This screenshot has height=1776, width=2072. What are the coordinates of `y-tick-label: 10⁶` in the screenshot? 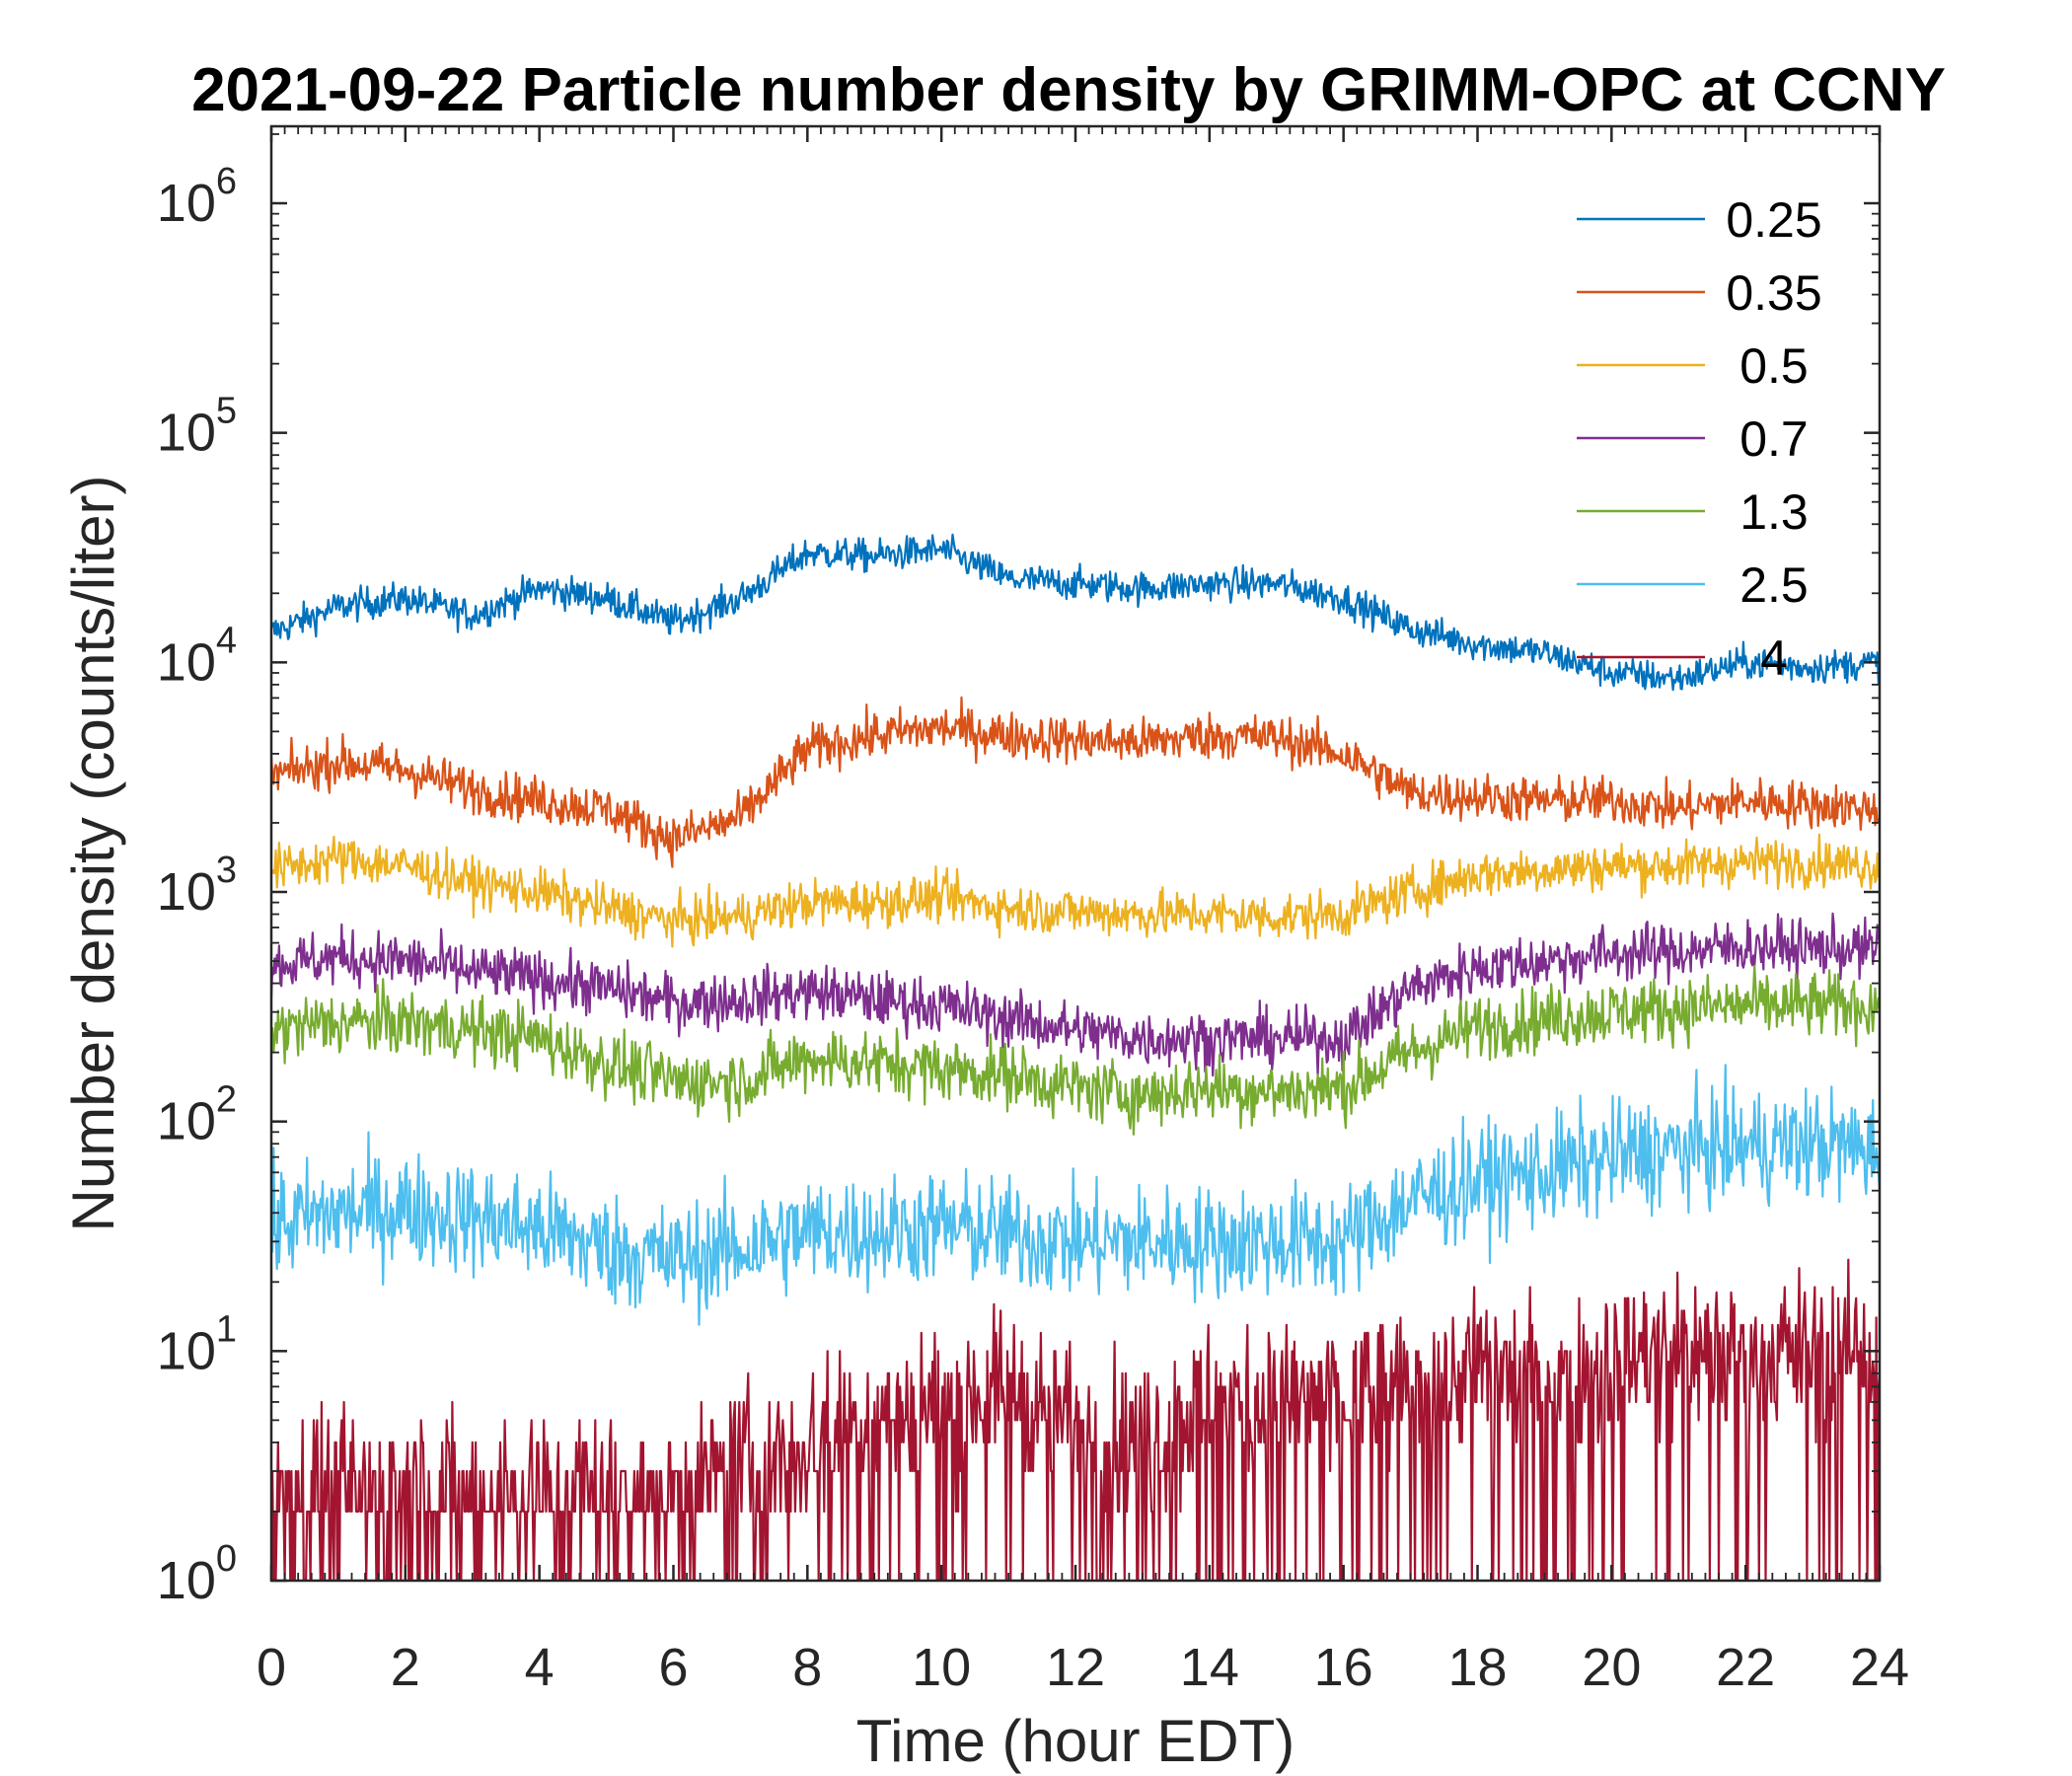 It's located at (197, 197).